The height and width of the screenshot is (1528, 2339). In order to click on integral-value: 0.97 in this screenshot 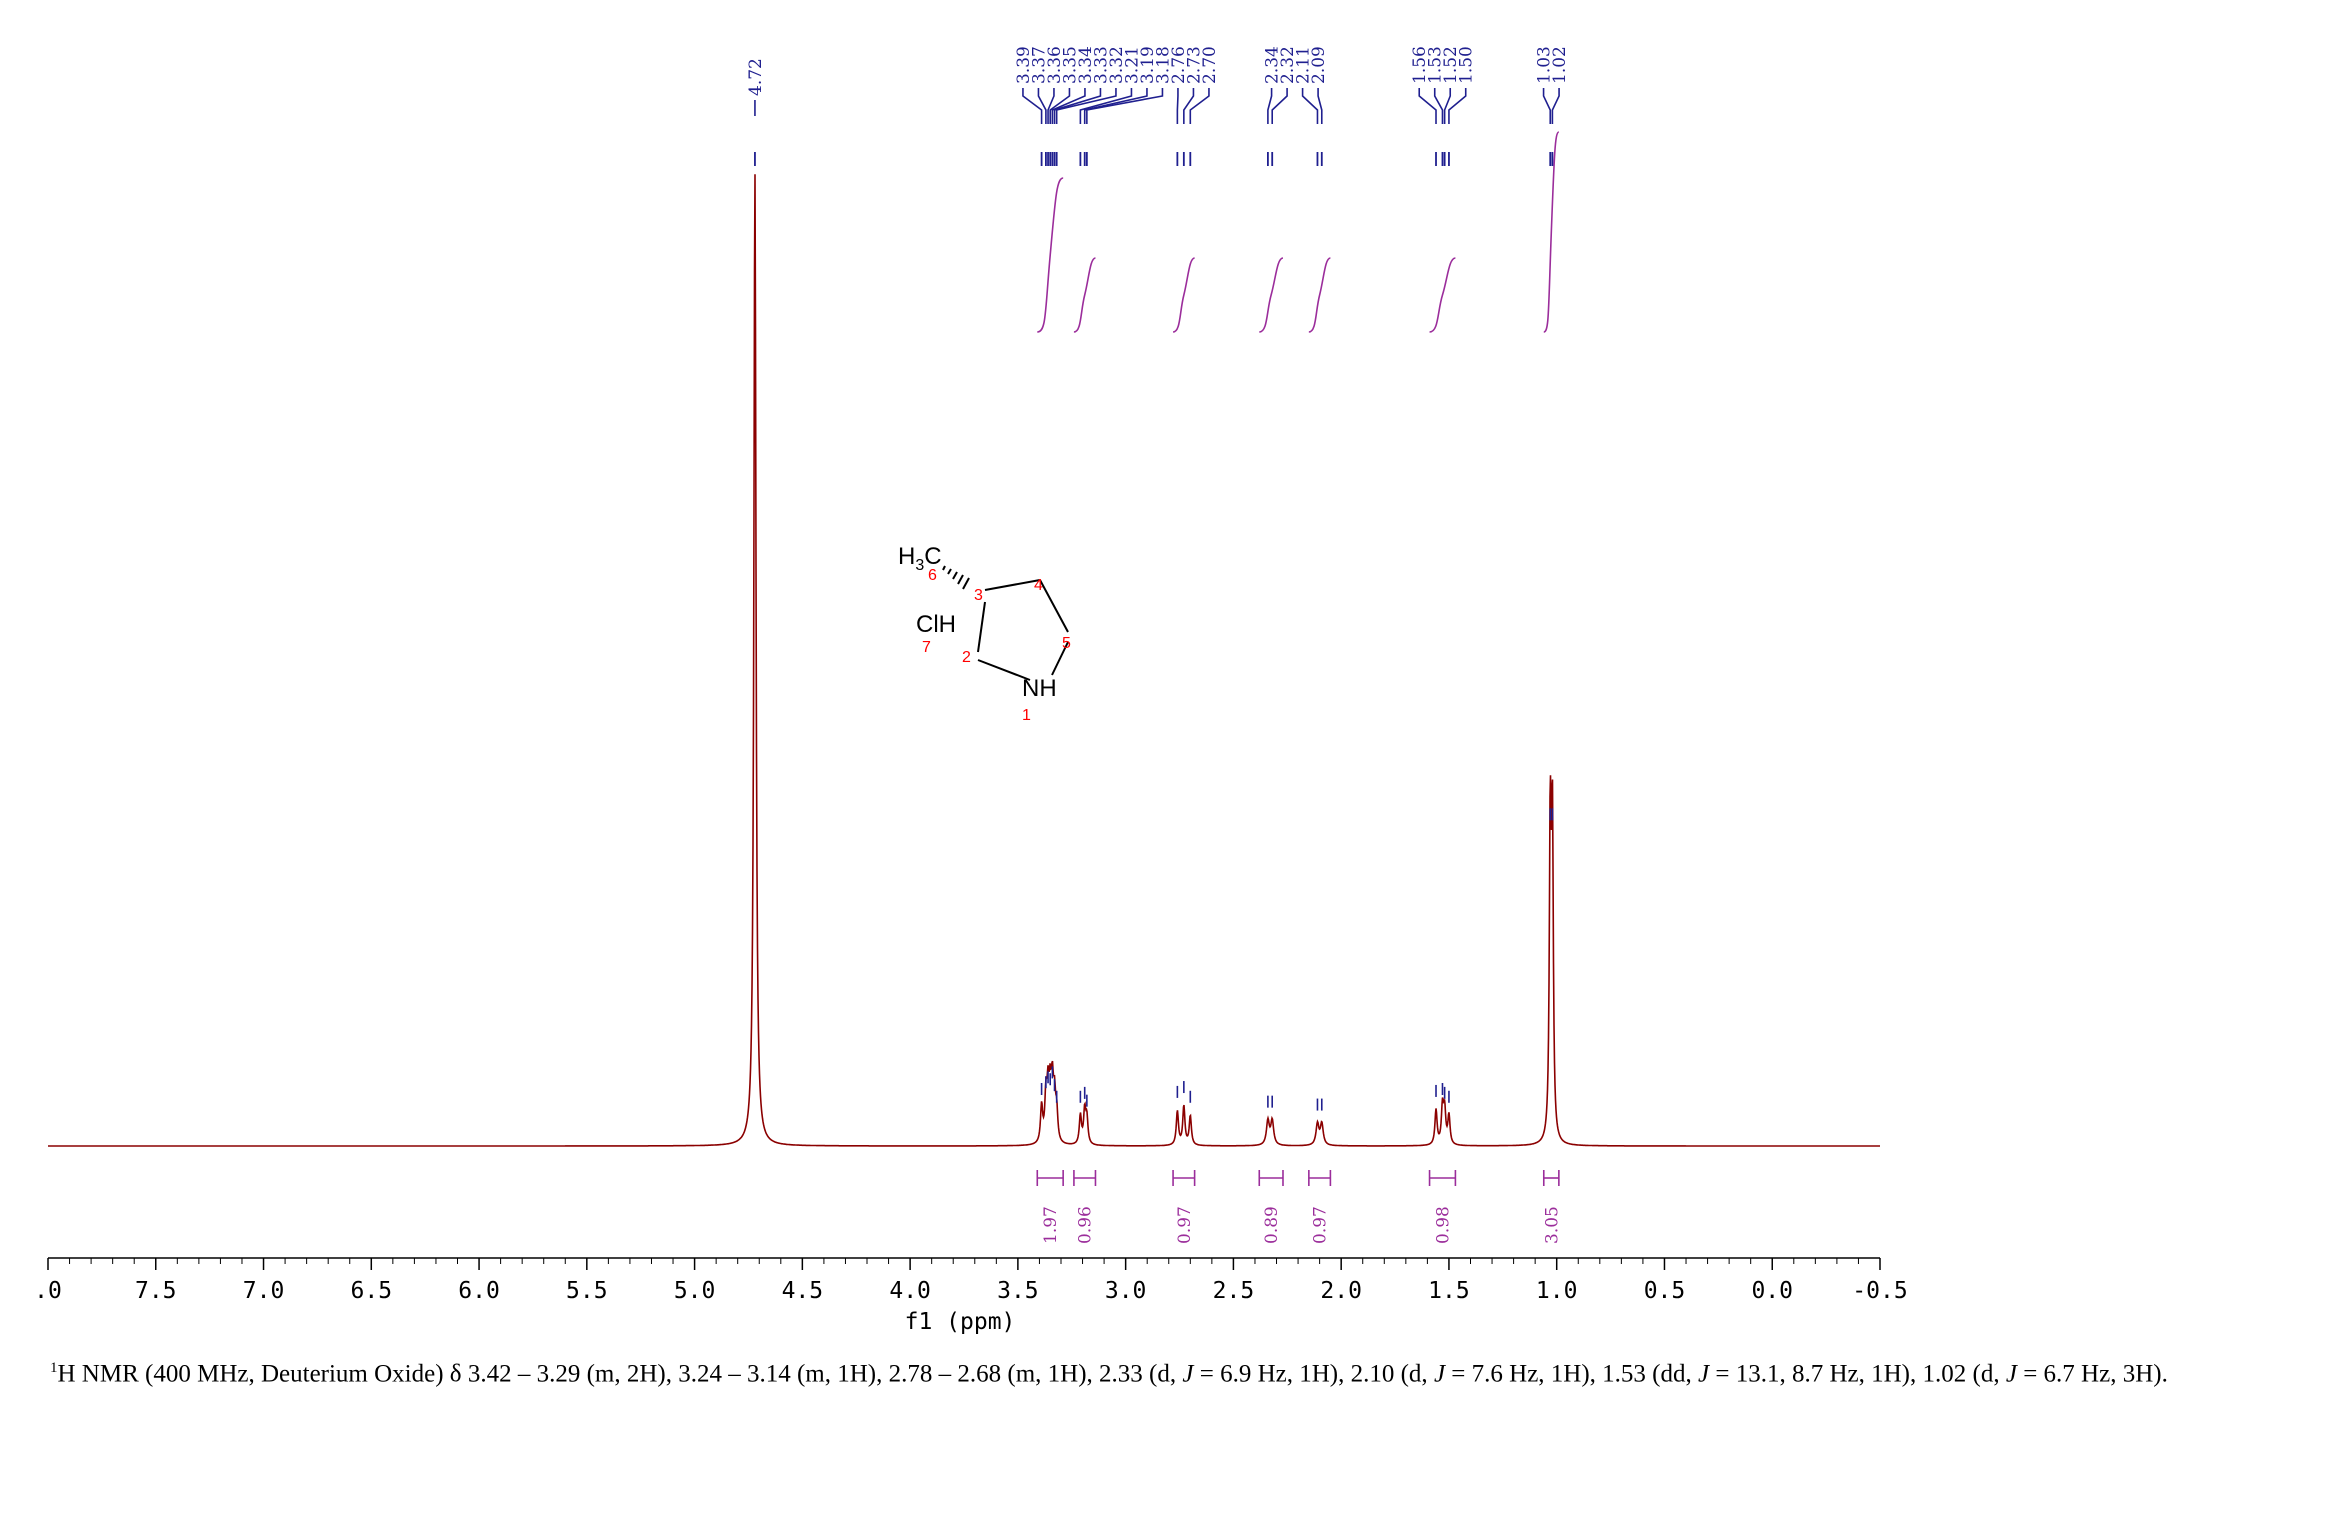, I will do `click(1185, 1225)`.